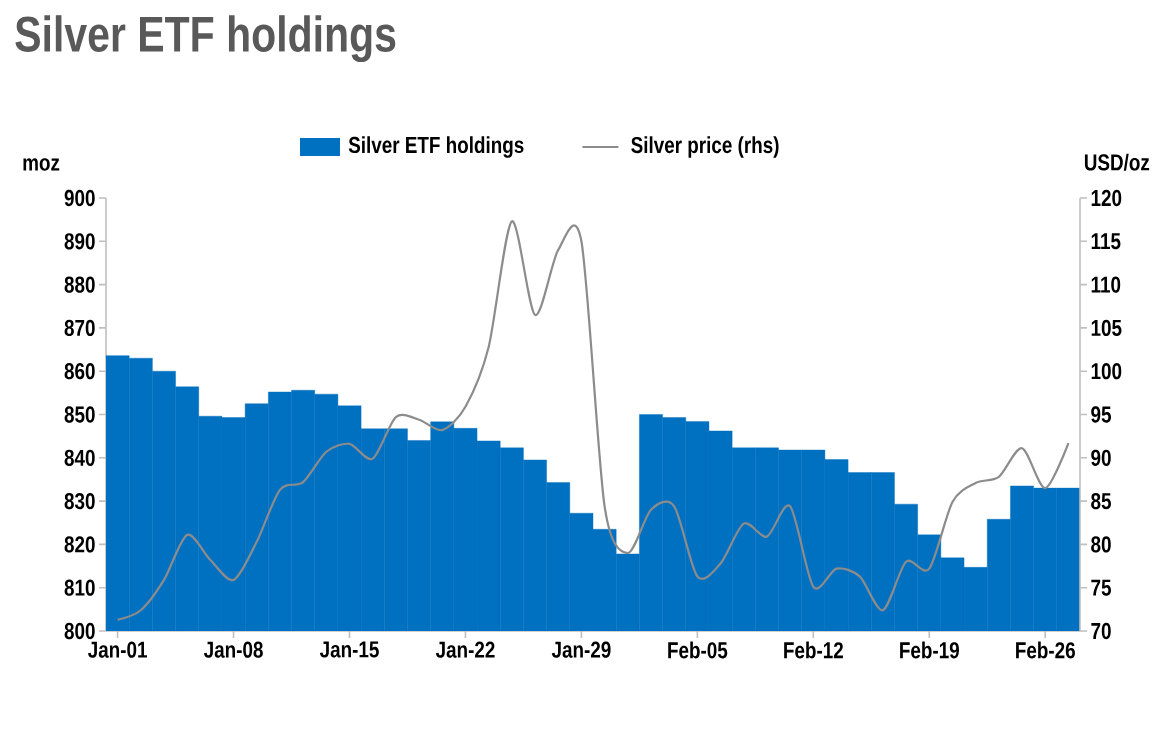 The height and width of the screenshot is (737, 1170). What do you see at coordinates (79, 241) in the screenshot?
I see `y-tick-label: 890` at bounding box center [79, 241].